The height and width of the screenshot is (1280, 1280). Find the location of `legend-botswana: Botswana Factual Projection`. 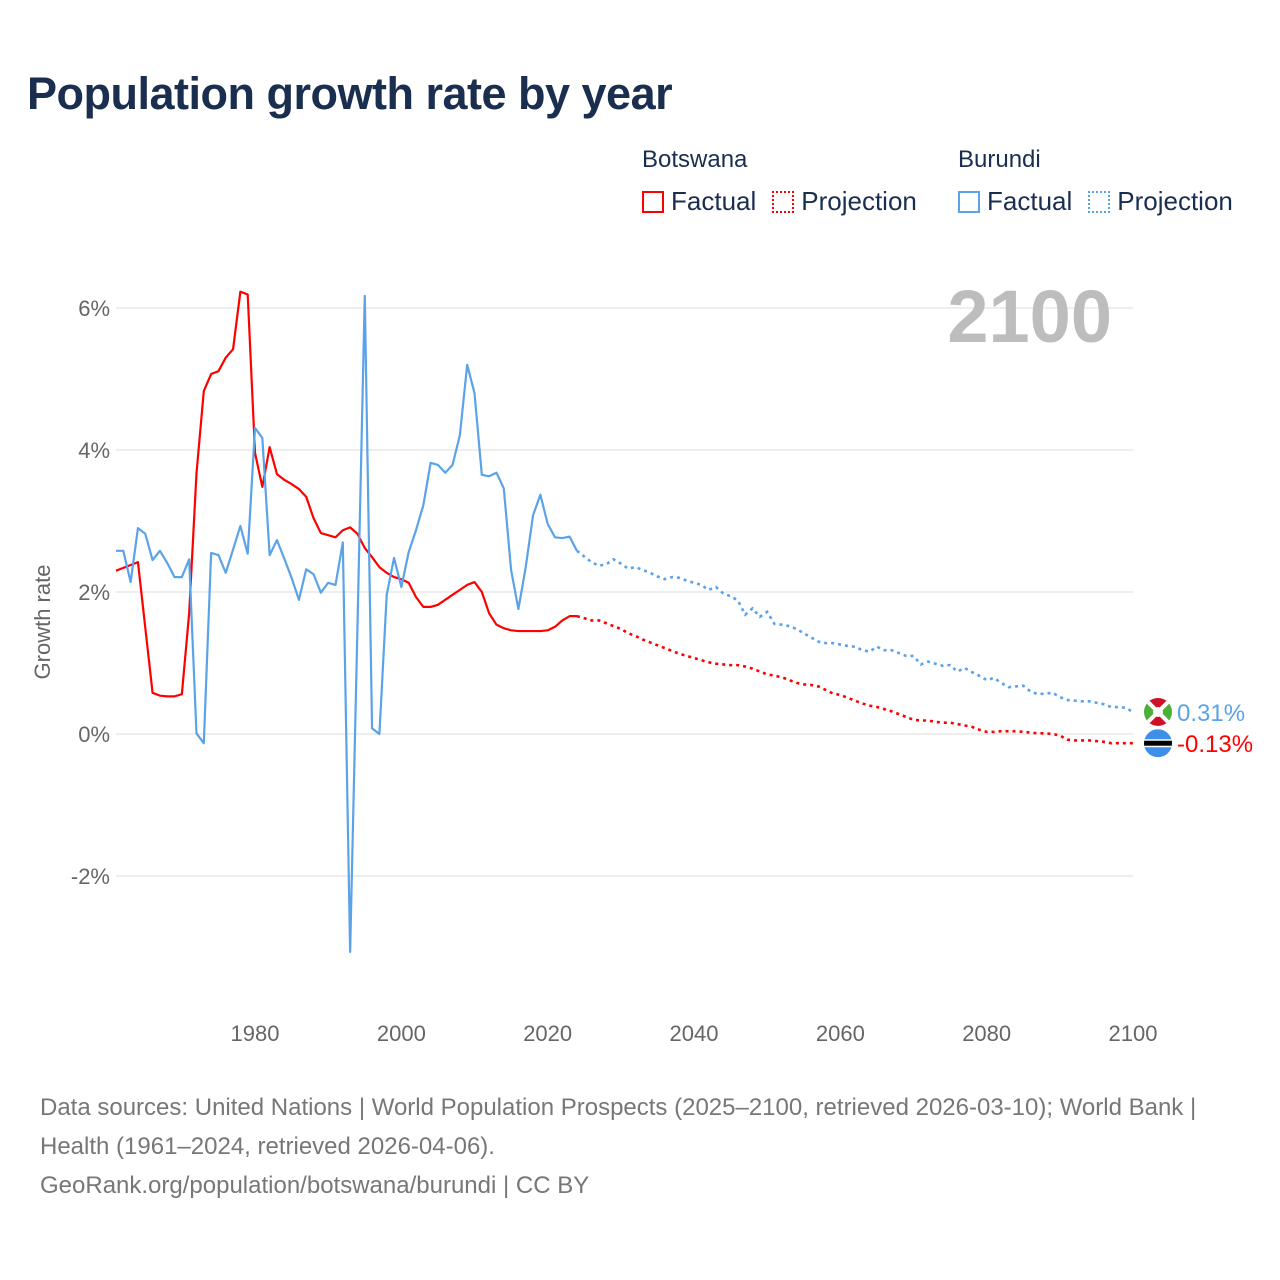

legend-botswana: Botswana Factual Projection is located at coordinates (779, 181).